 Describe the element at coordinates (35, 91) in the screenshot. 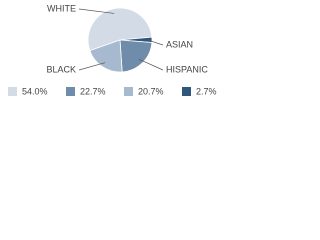

I see `legend-label: 54.0%` at that location.